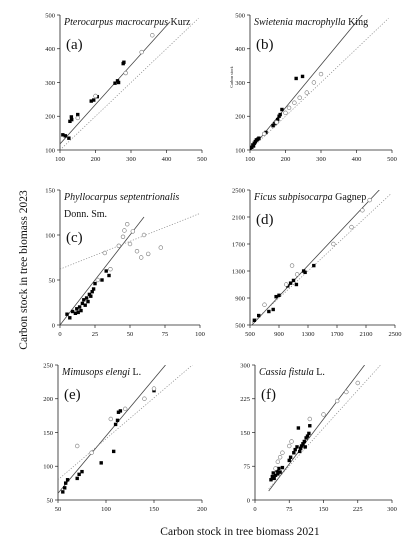  Describe the element at coordinates (96, 159) in the screenshot. I see `x-tick-label: 200` at that location.